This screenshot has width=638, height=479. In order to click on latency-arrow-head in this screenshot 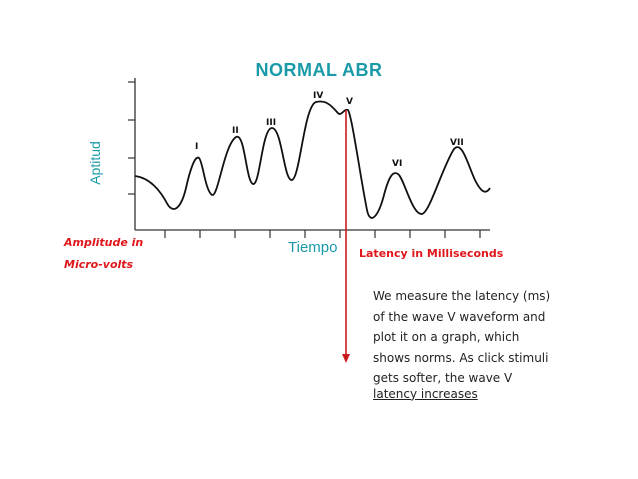, I will do `click(346, 358)`.